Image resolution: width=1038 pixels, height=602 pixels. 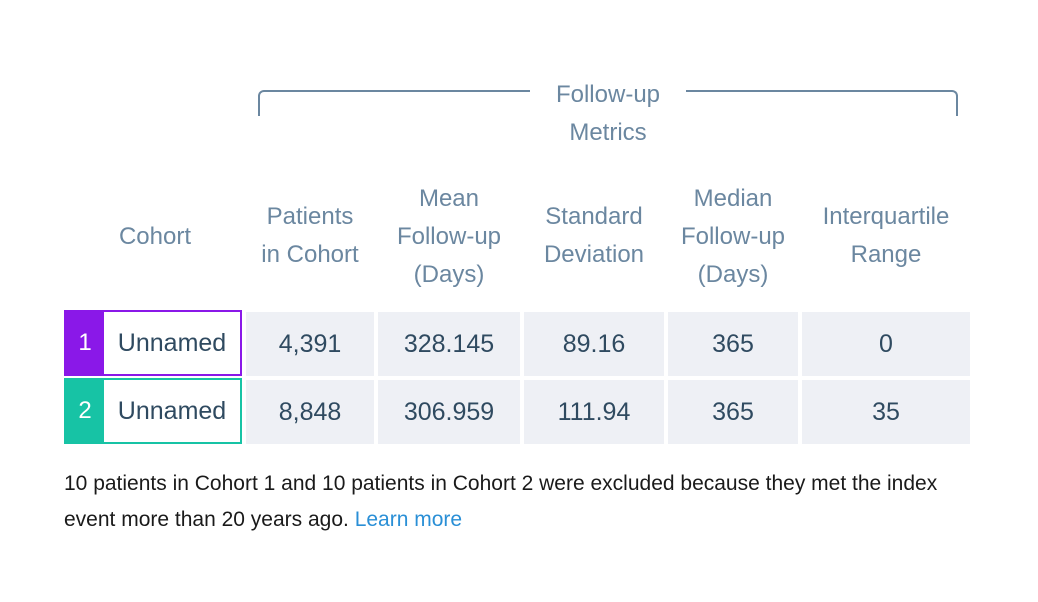 I want to click on column-header-mean: Mean Follow-up (Days), so click(x=449, y=236).